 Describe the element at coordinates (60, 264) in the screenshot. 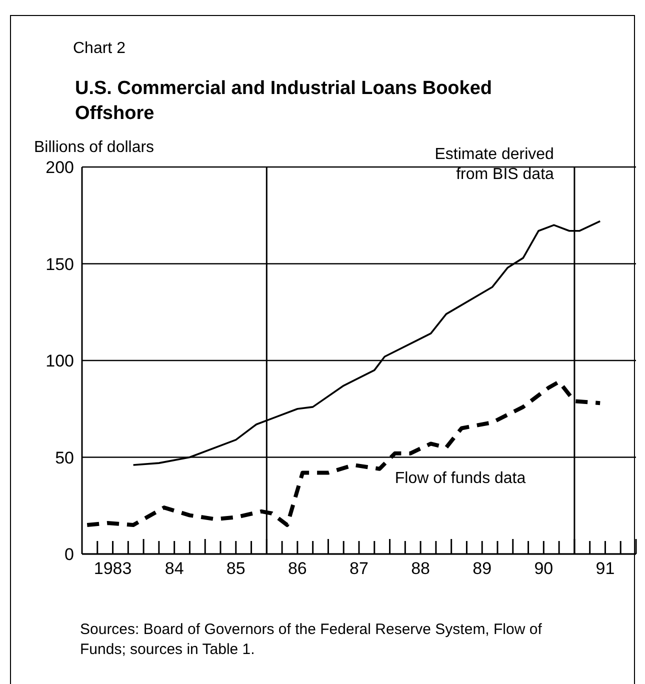

I see `y-tick-label: 150` at that location.